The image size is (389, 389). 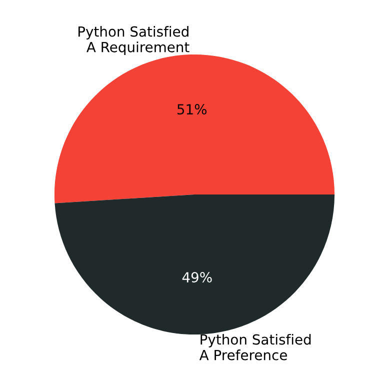 I want to click on slice-label: Python Satisfied A Preference, so click(x=255, y=347).